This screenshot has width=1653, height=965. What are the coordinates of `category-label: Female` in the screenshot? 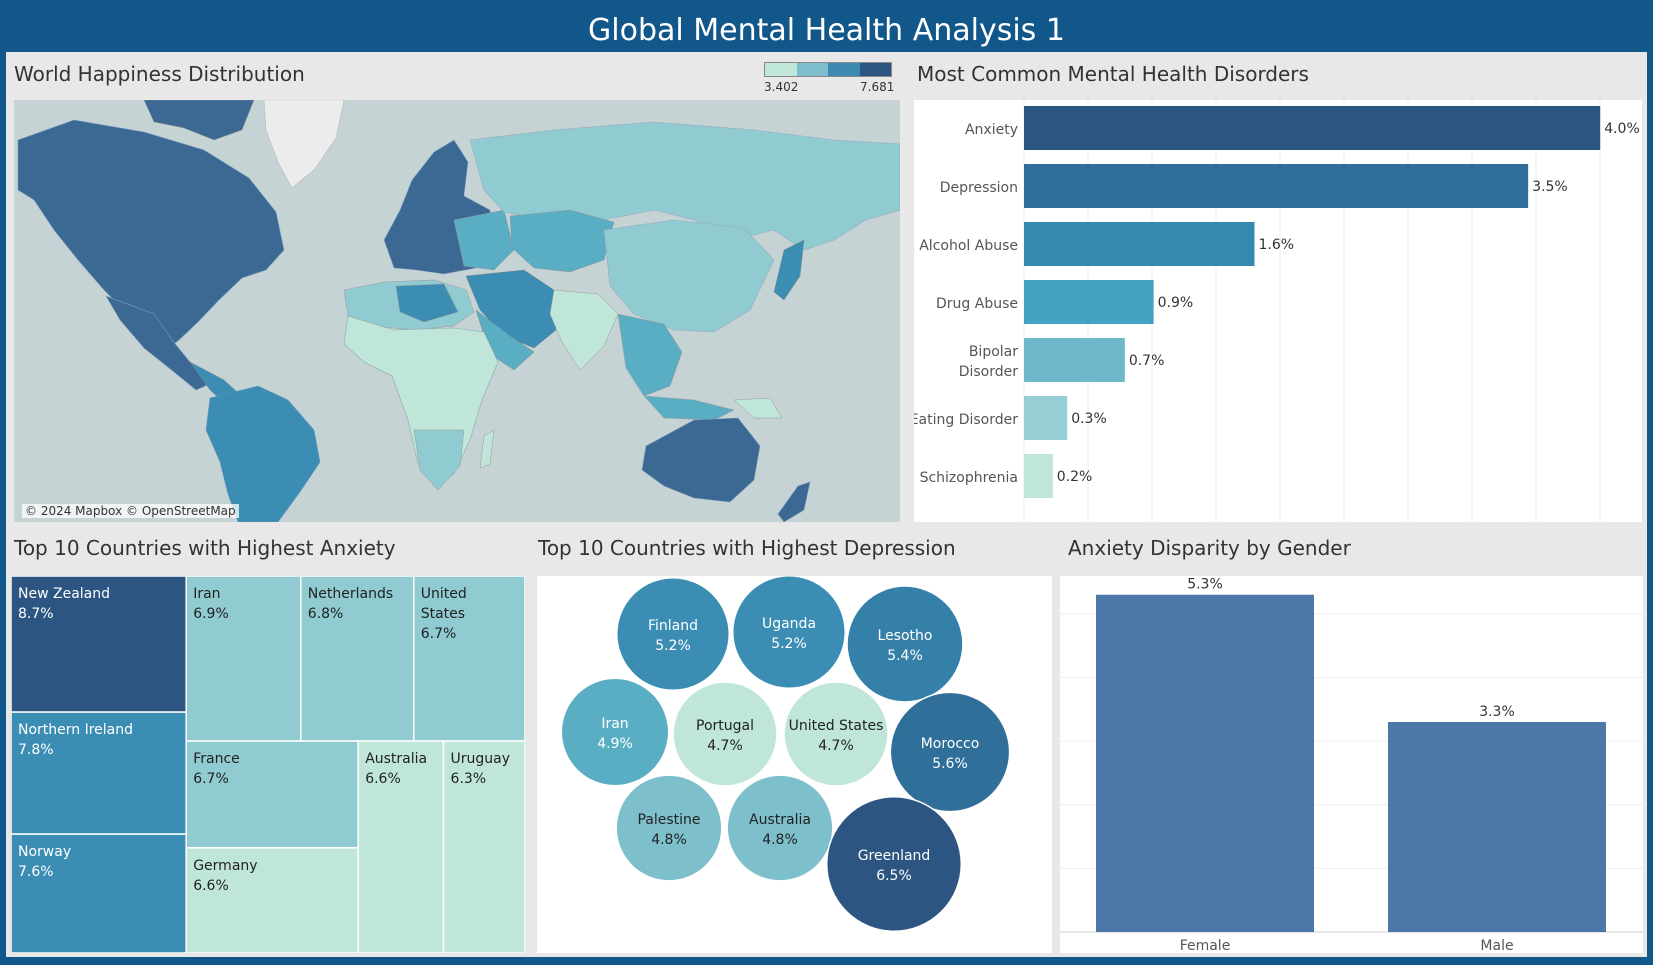 It's located at (1205, 945).